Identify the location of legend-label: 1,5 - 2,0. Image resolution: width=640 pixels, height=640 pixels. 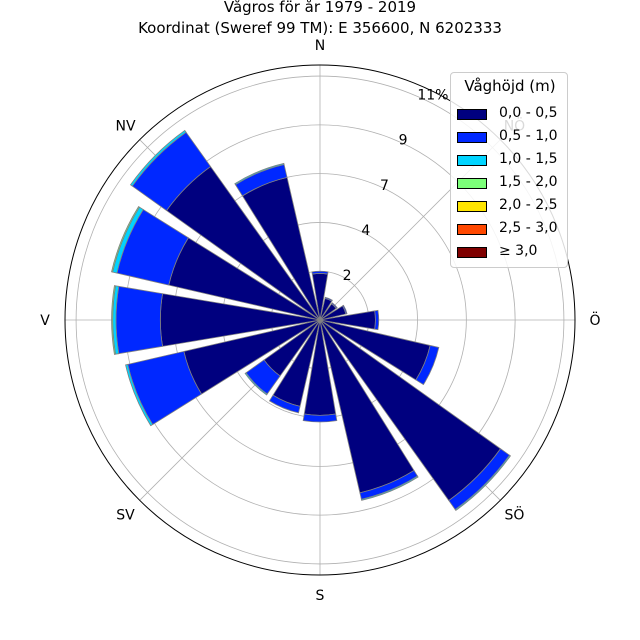
(528, 182).